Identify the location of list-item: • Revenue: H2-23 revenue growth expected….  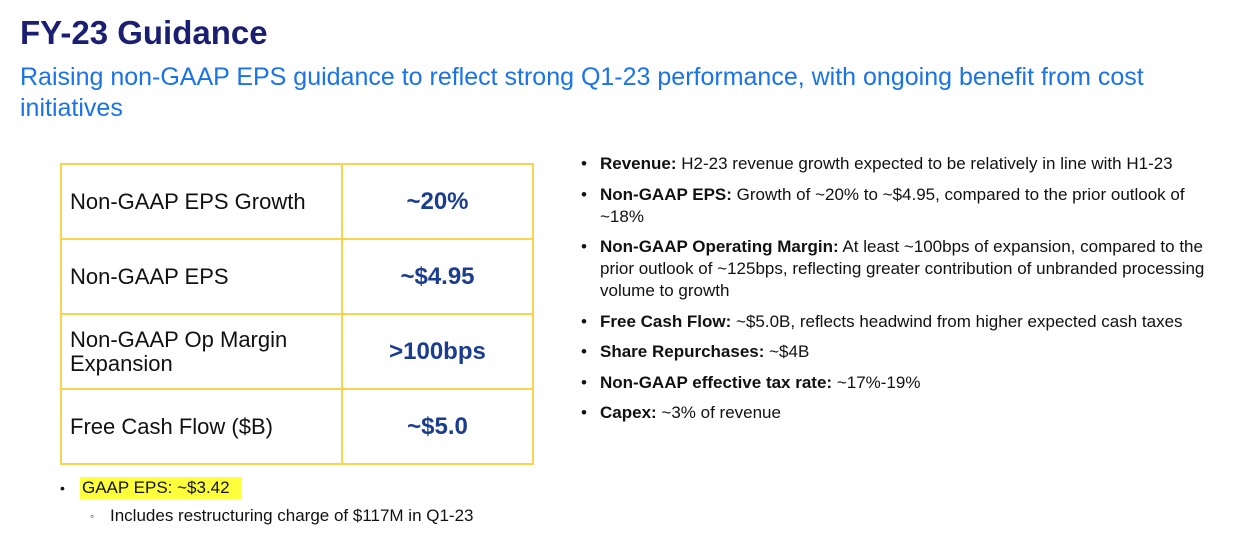
(901, 164).